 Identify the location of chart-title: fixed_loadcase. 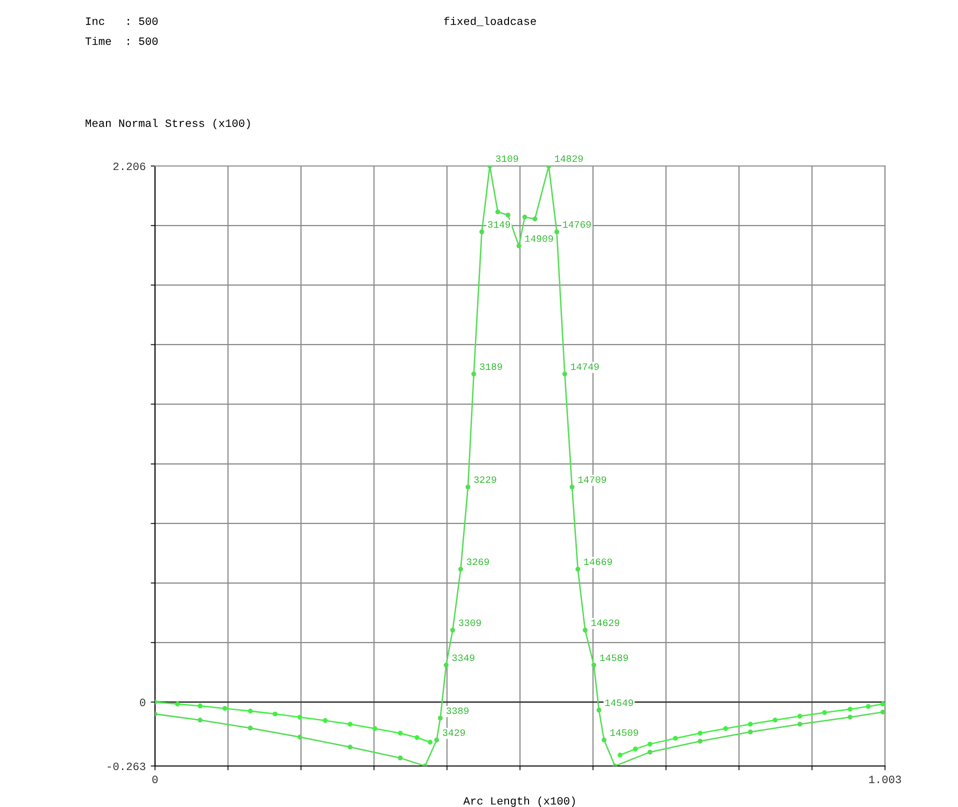
(490, 21).